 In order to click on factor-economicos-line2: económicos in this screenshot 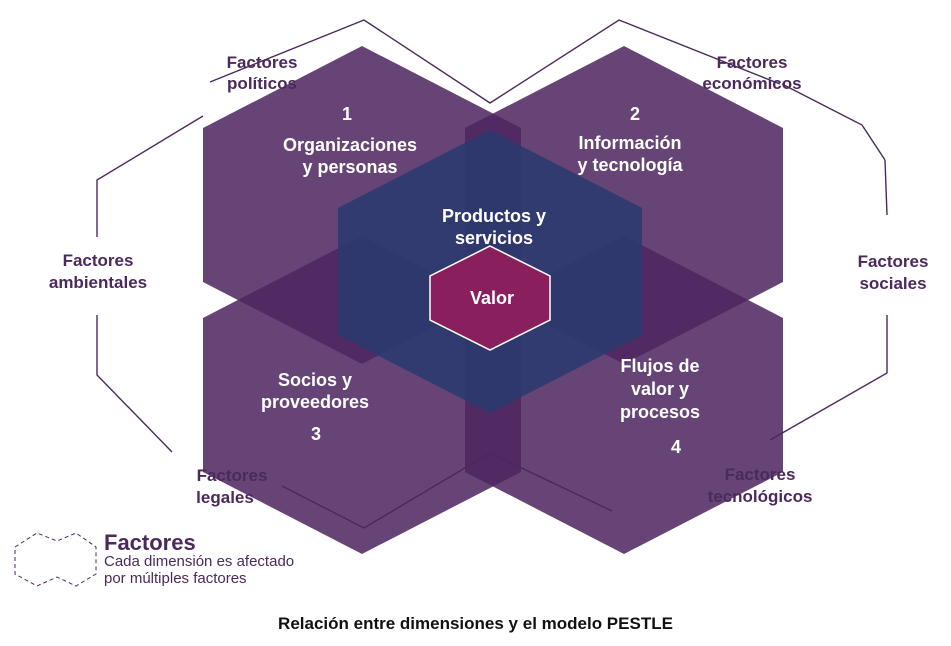, I will do `click(751, 83)`.